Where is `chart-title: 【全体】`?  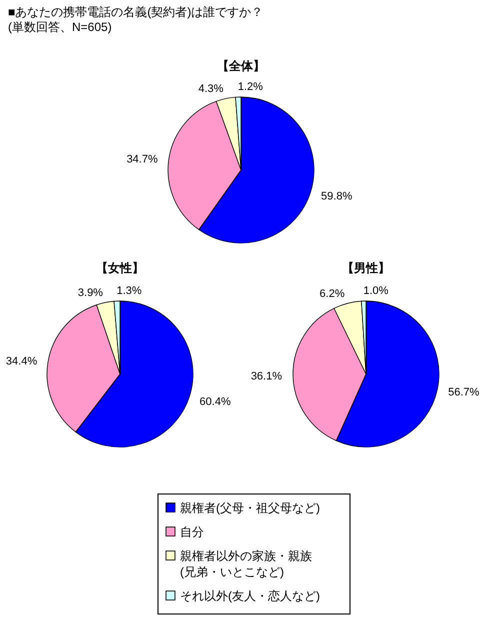 chart-title: 【全体】 is located at coordinates (241, 66).